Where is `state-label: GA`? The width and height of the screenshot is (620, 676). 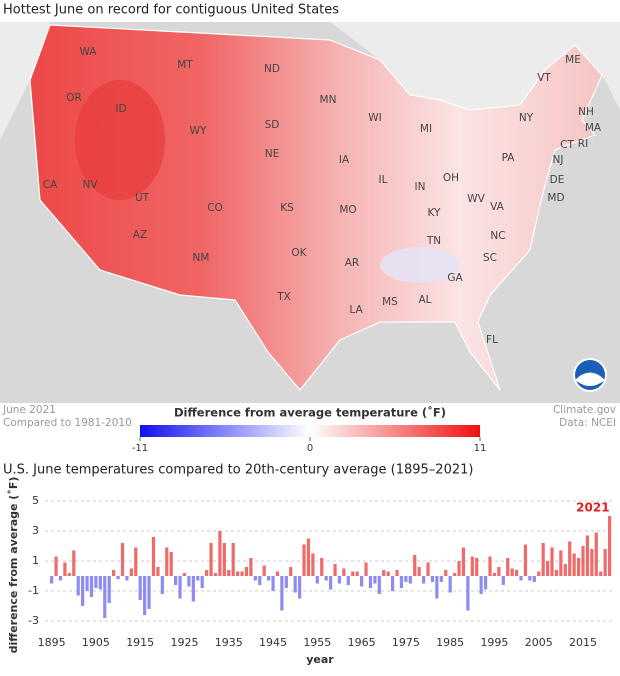
state-label: GA is located at coordinates (455, 278).